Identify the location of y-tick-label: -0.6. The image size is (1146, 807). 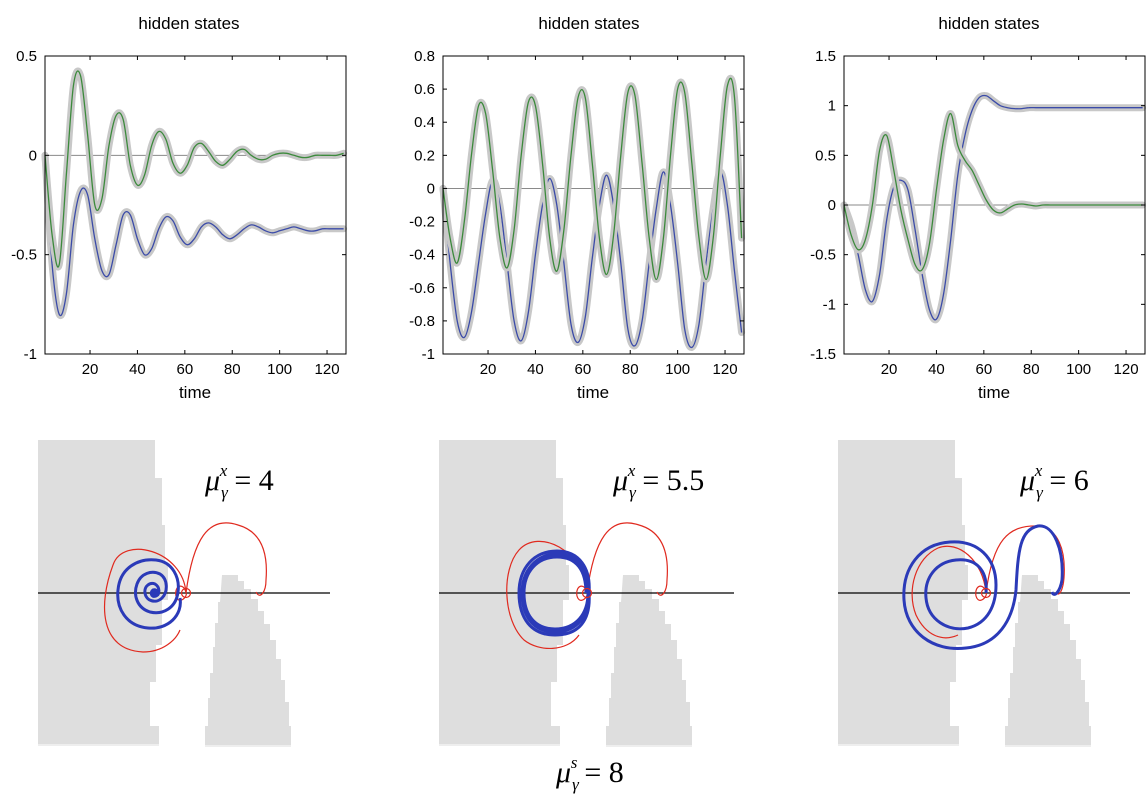
(422, 288).